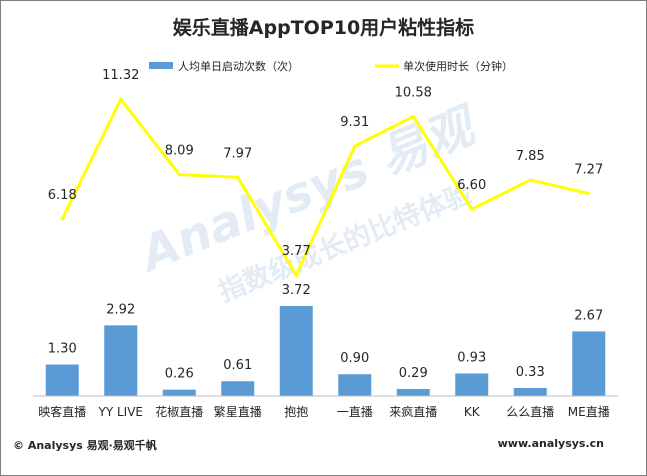 This screenshot has height=476, width=647. What do you see at coordinates (62, 349) in the screenshot?
I see `bar-data-label: 1.30` at bounding box center [62, 349].